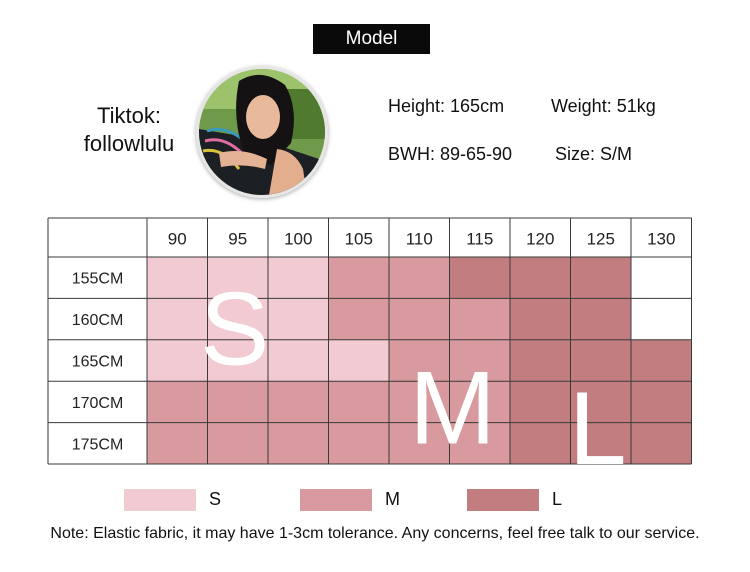 The height and width of the screenshot is (572, 750). Describe the element at coordinates (98, 403) in the screenshot. I see `height-row-label: 170CM` at that location.